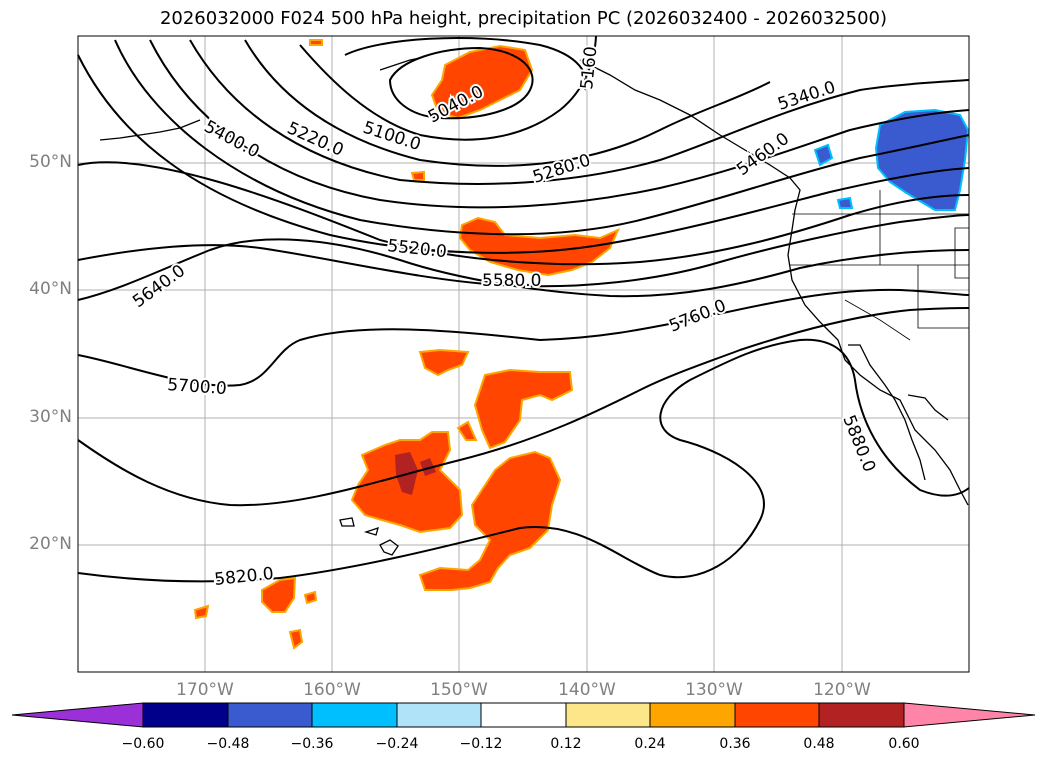 Image resolution: width=1047 pixels, height=765 pixels. I want to click on lon-label: 170°W, so click(205, 690).